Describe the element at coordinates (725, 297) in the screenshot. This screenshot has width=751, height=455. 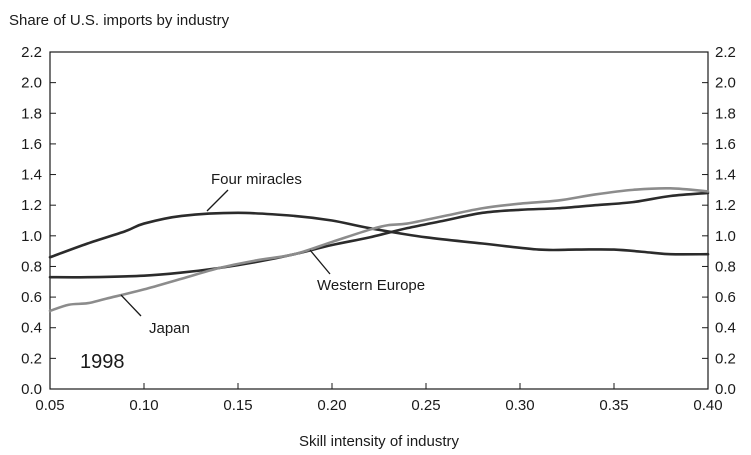
I see `y-tick-label-right: 0.6` at that location.